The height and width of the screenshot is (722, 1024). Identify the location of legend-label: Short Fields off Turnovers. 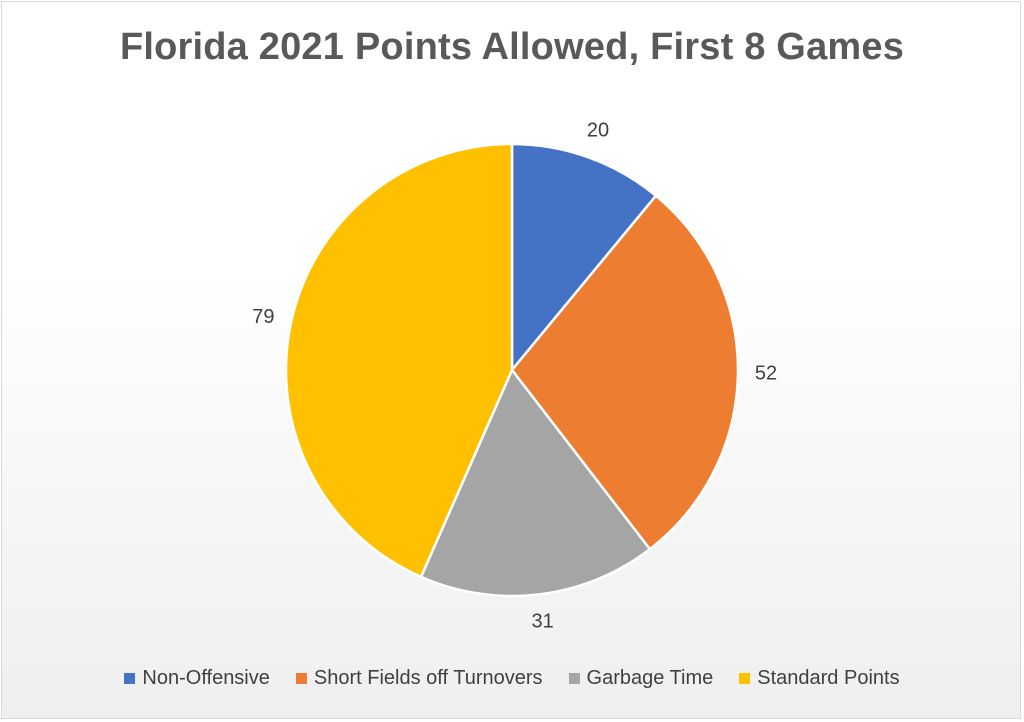
(428, 678).